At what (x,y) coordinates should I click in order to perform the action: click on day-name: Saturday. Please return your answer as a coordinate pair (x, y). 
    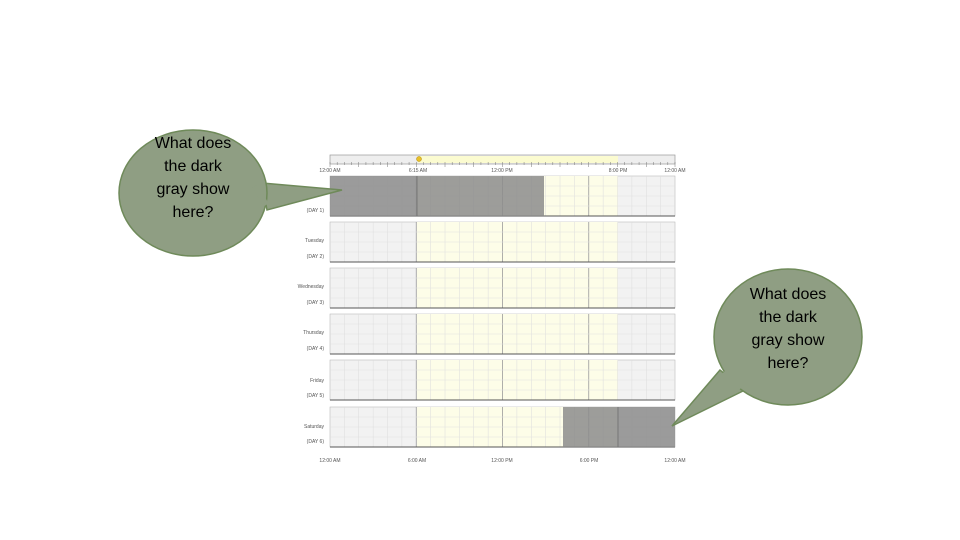
    Looking at the image, I should click on (314, 427).